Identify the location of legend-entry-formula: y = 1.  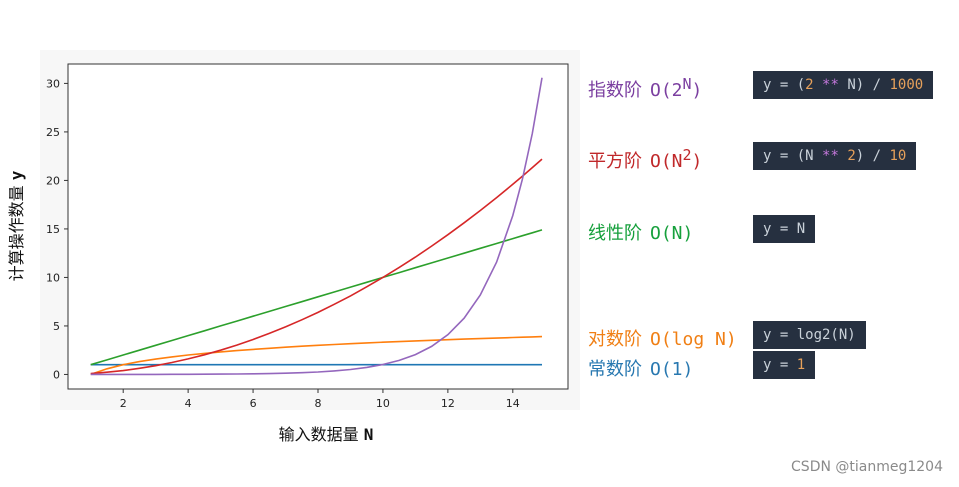
(784, 365).